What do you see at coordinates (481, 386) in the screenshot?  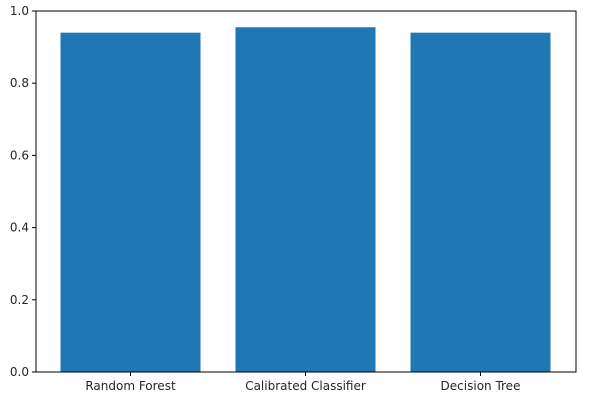 I see `x-tick-label: Decision Tree` at bounding box center [481, 386].